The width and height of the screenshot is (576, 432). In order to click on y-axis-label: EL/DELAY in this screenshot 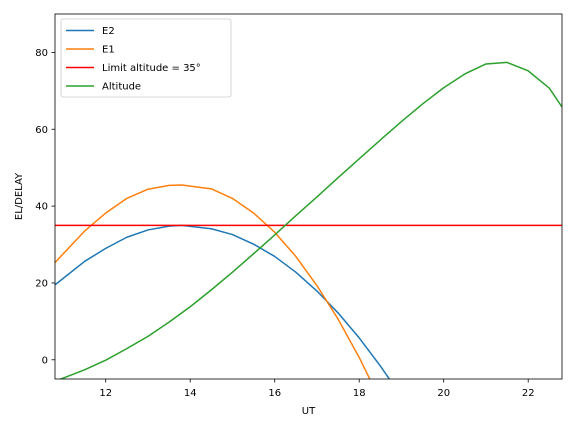, I will do `click(19, 196)`.